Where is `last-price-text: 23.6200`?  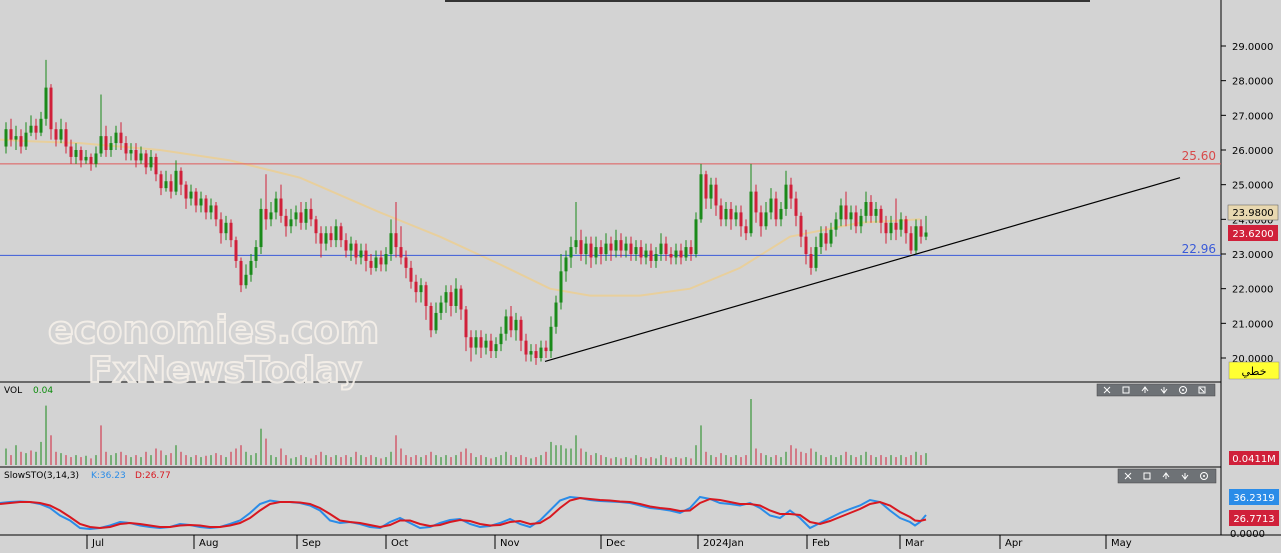 last-price-text: 23.6200 is located at coordinates (1252, 234).